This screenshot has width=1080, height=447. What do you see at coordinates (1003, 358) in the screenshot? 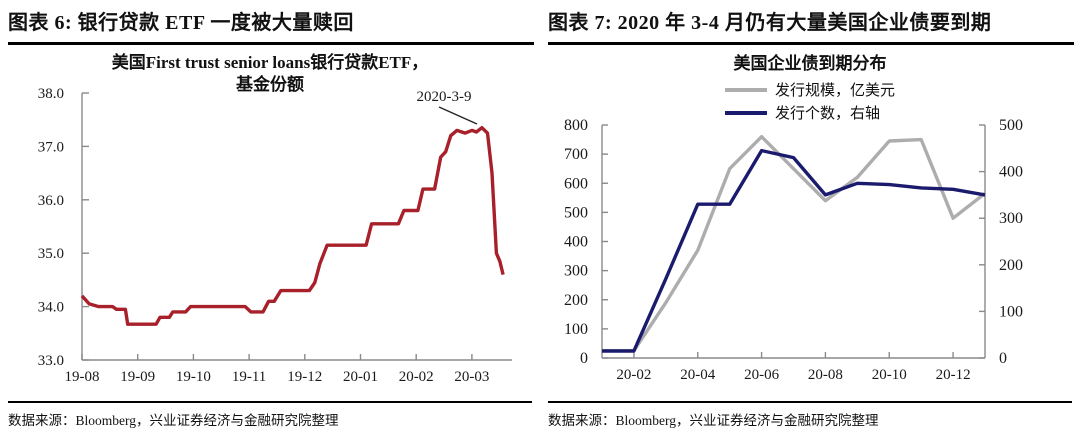
I see `right-y-tick-label: 0` at bounding box center [1003, 358].